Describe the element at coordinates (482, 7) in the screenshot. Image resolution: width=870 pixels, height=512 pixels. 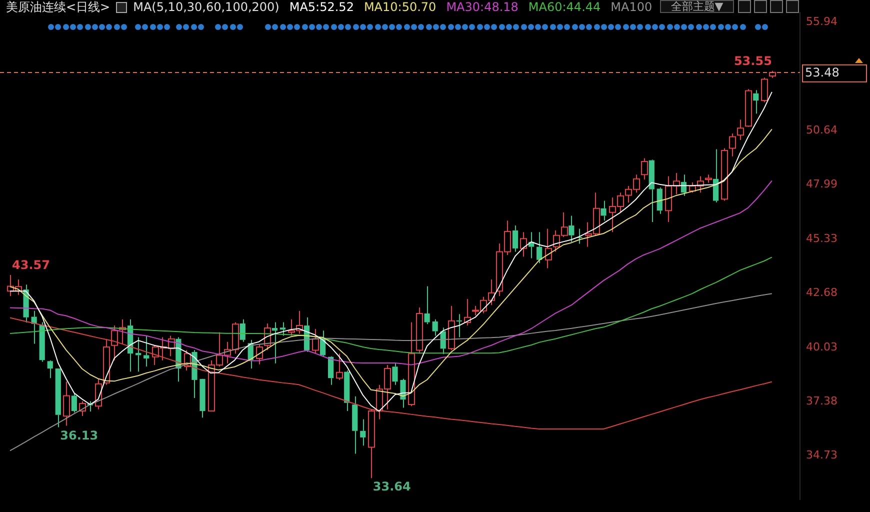
I see `text: MA30:48.18` at that location.